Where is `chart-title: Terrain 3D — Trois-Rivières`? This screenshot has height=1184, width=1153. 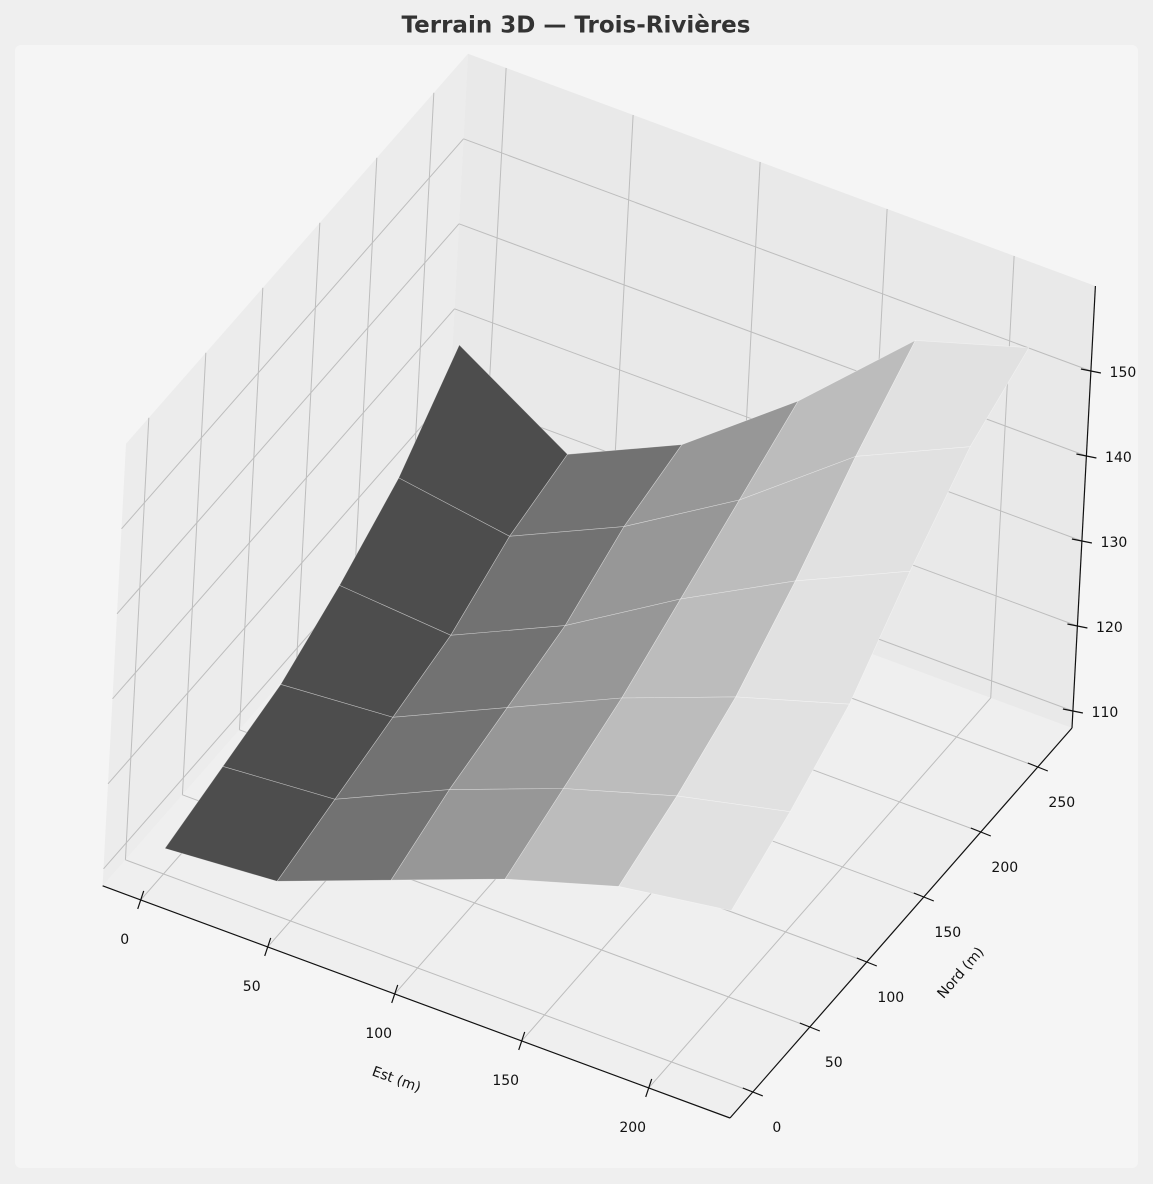 chart-title: Terrain 3D — Trois-Rivières is located at coordinates (576, 26).